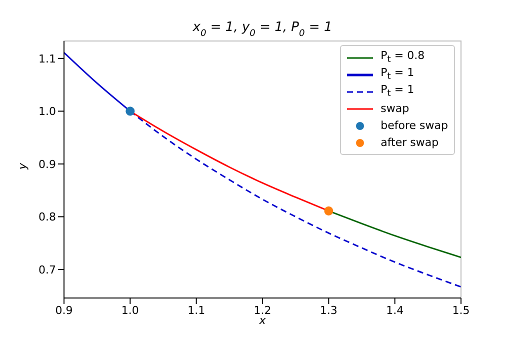 Image resolution: width=512 pixels, height=341 pixels. Describe the element at coordinates (461, 310) in the screenshot. I see `x-tick-label: 1.5` at that location.